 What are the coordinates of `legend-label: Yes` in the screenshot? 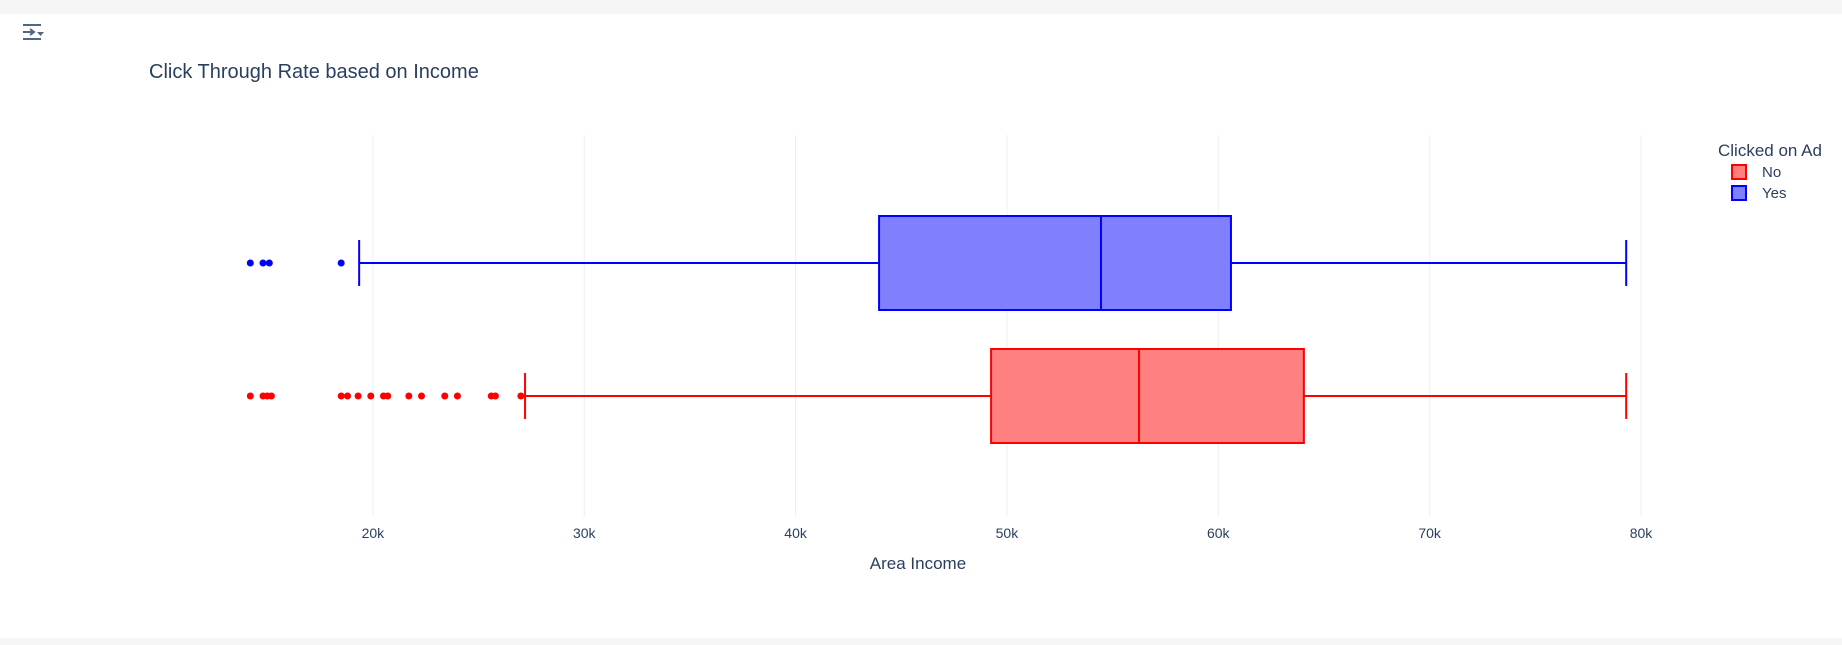 It's located at (1774, 193).